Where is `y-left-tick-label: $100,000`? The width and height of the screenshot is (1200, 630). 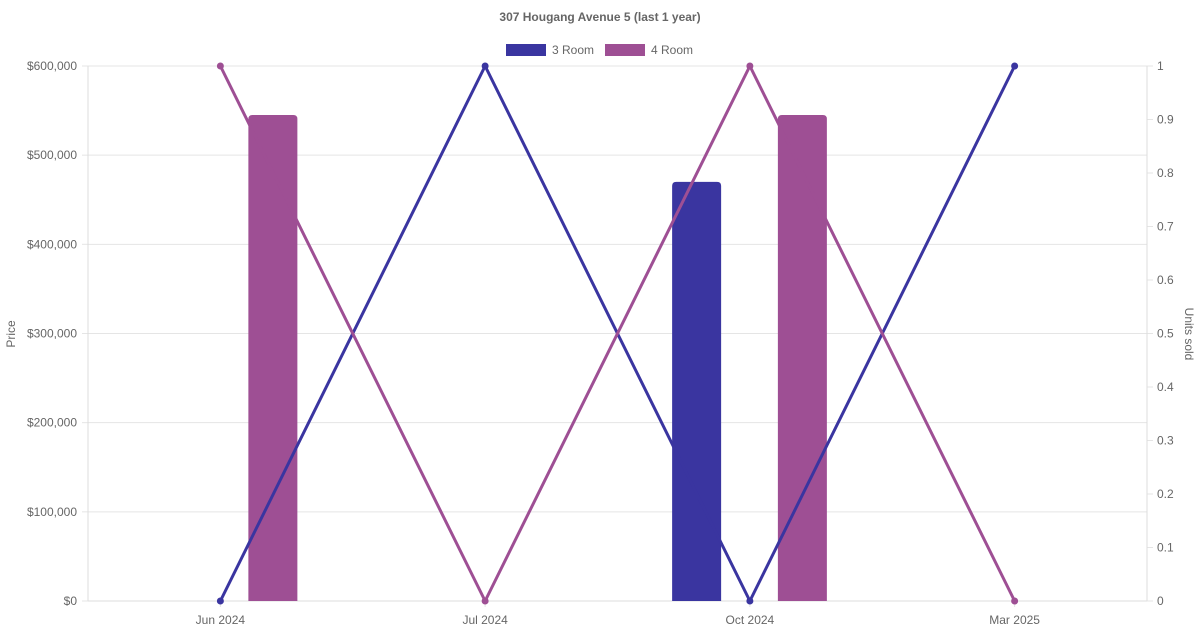
y-left-tick-label: $100,000 is located at coordinates (52, 512).